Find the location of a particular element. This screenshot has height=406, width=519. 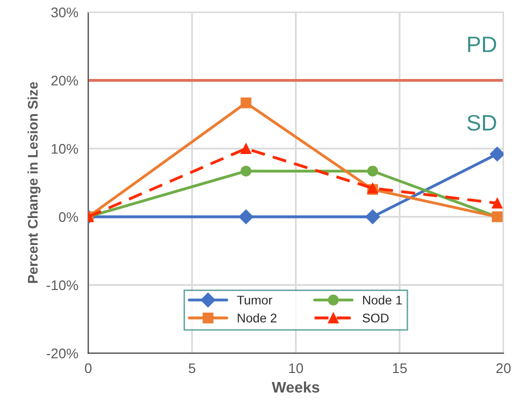

x-tick-label: 20 is located at coordinates (503, 368).